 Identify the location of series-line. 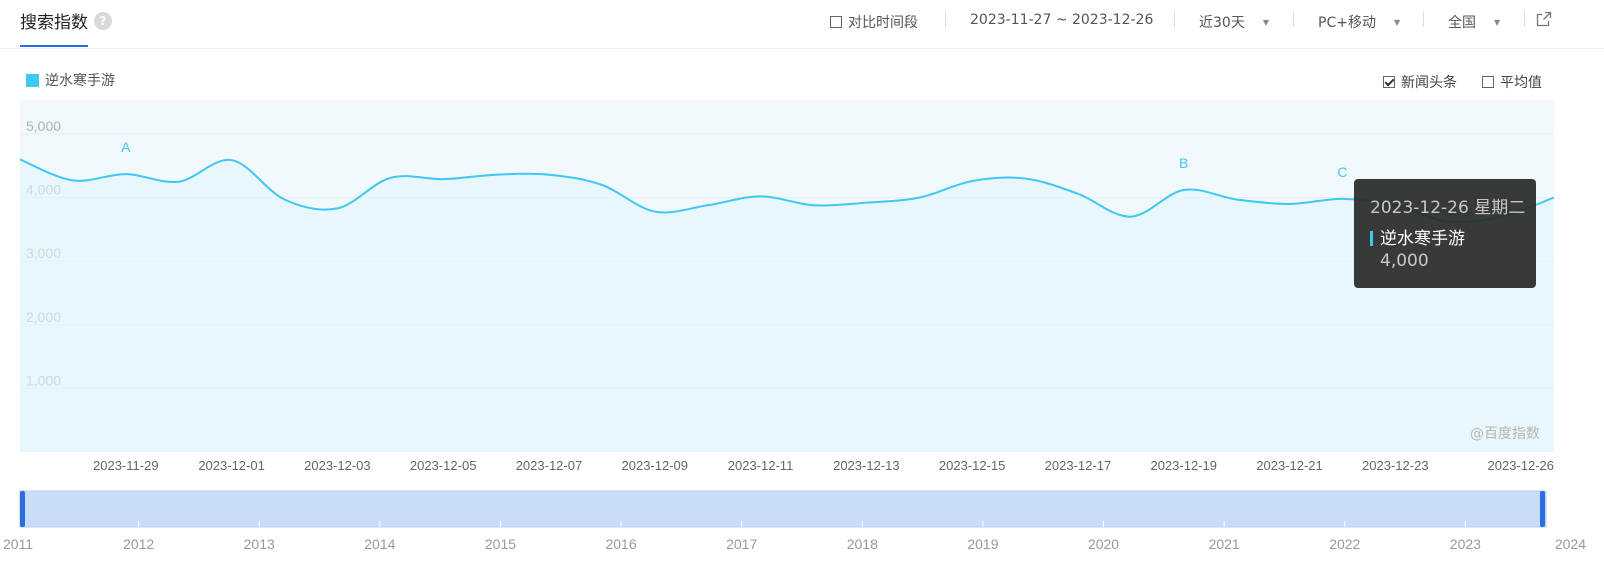
(787, 191).